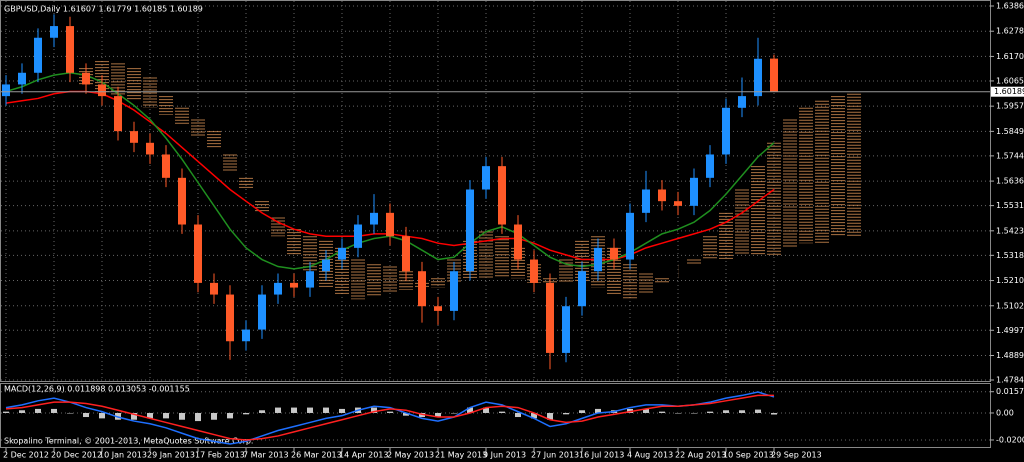 The image size is (1024, 462). What do you see at coordinates (1010, 391) in the screenshot?
I see `y-tick-label: 0.01575` at bounding box center [1010, 391].